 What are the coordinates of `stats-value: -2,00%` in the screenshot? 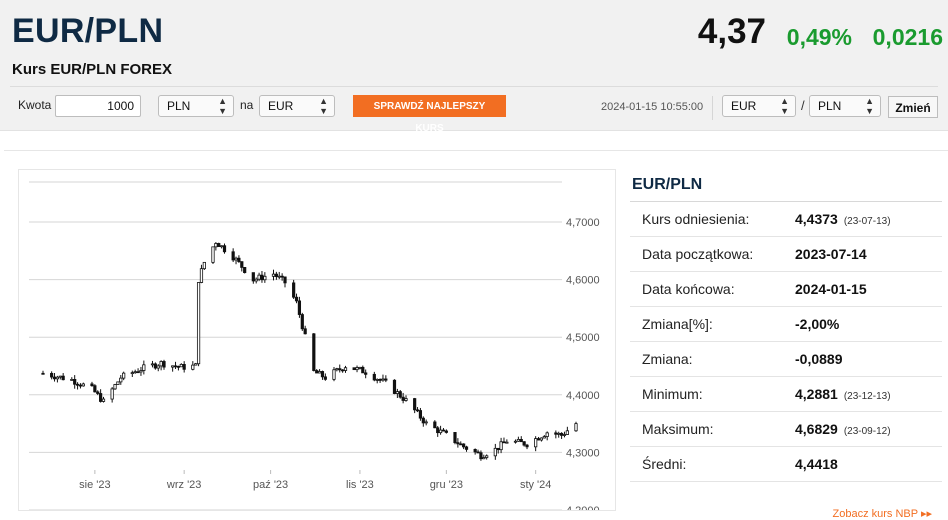 It's located at (817, 324).